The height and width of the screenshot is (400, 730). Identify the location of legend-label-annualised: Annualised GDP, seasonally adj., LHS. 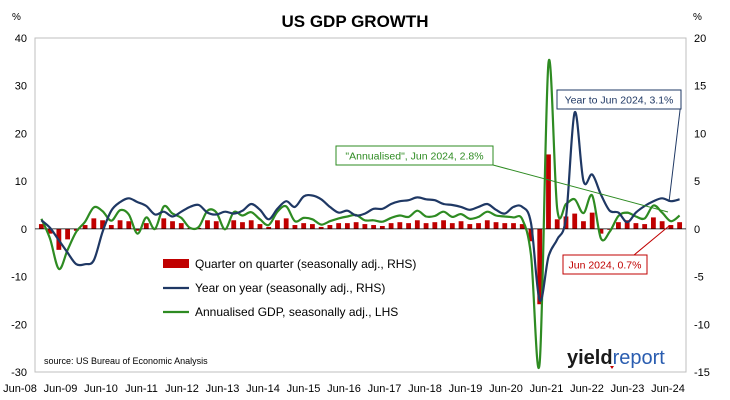
(296, 312).